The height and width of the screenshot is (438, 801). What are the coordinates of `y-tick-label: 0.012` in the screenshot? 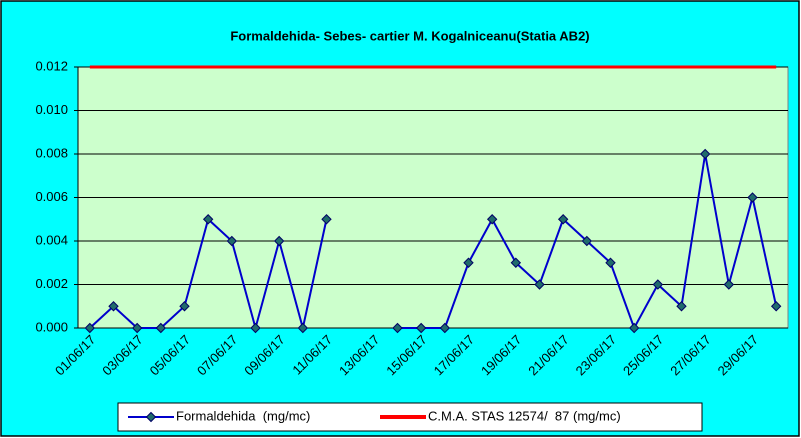 It's located at (51, 65).